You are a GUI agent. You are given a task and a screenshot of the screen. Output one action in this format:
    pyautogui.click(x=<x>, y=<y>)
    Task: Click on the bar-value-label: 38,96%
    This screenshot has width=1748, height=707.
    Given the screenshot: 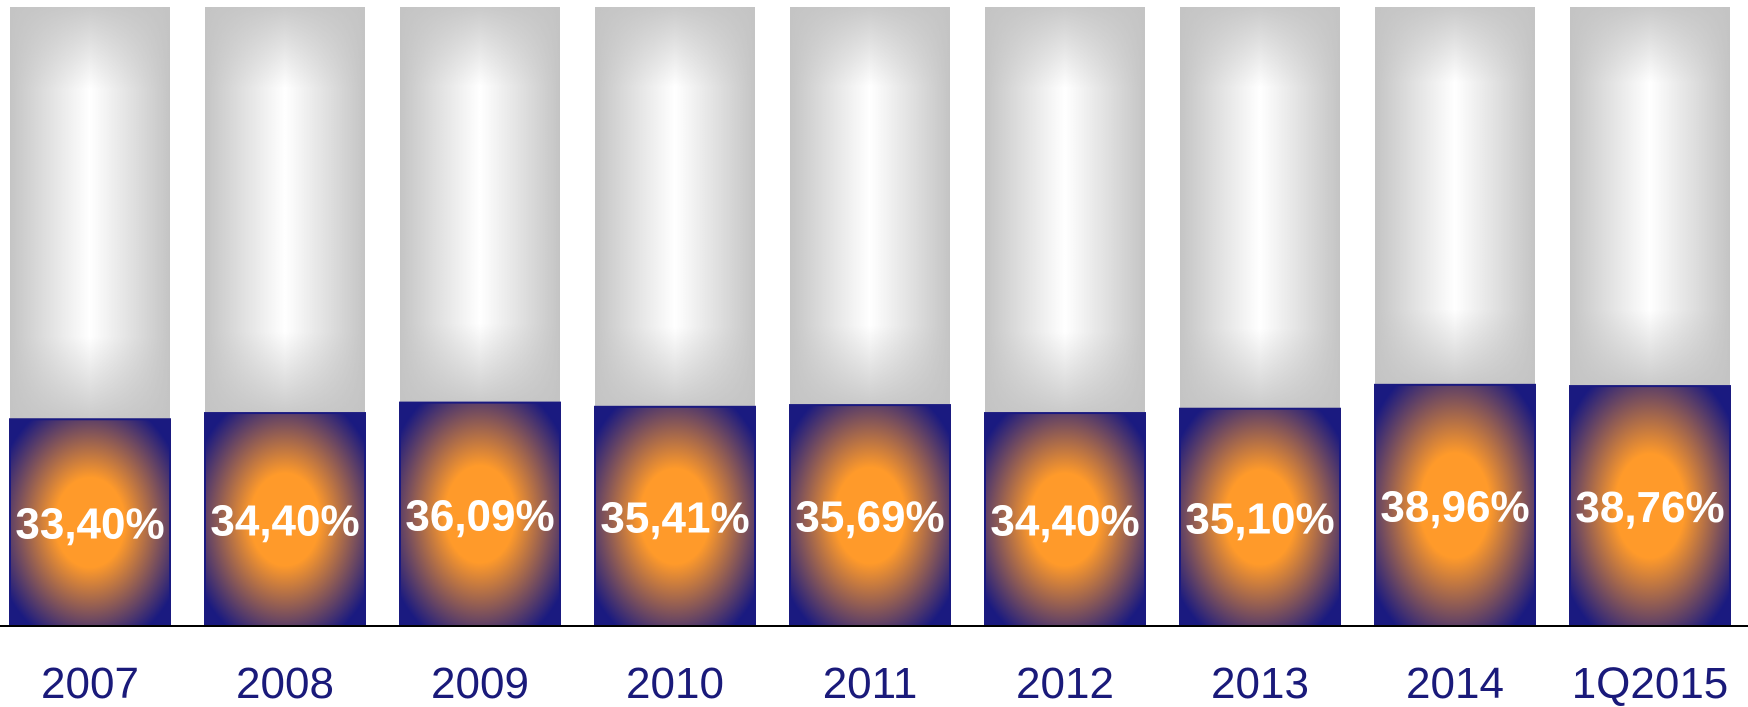 What is the action you would take?
    pyautogui.click(x=1454, y=506)
    